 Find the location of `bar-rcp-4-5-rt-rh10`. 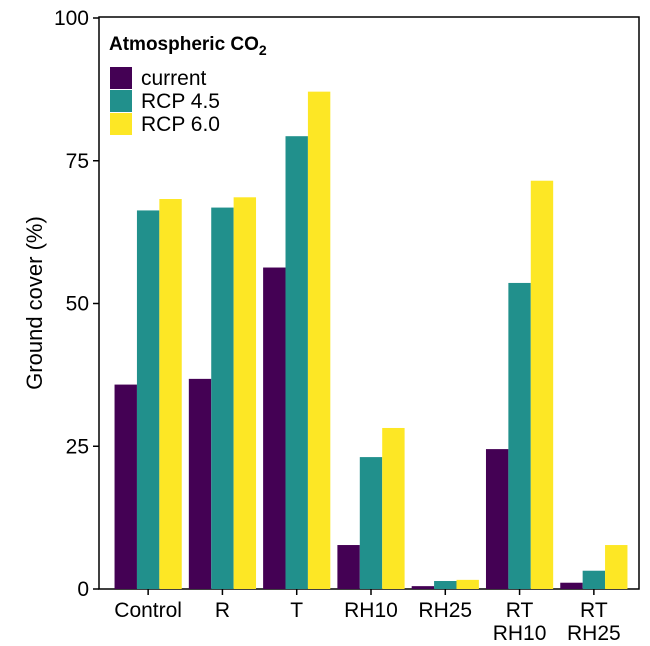

bar-rcp-4-5-rt-rh10 is located at coordinates (519, 435).